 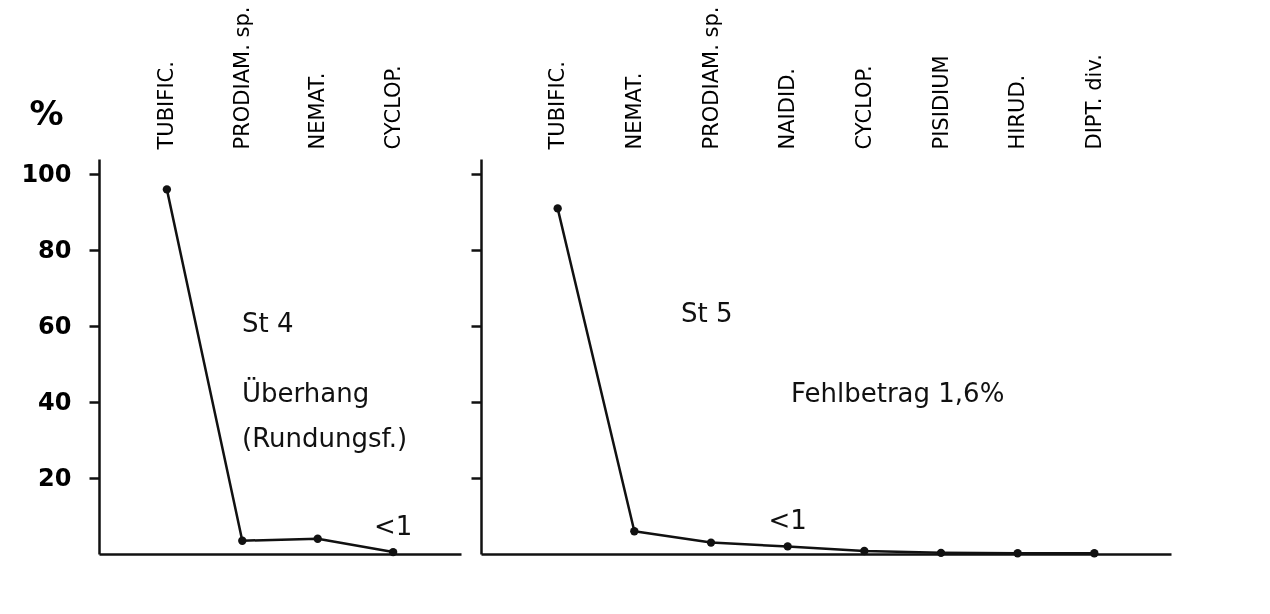 What do you see at coordinates (325, 438) in the screenshot?
I see `annotation: (Rundungsf.)` at bounding box center [325, 438].